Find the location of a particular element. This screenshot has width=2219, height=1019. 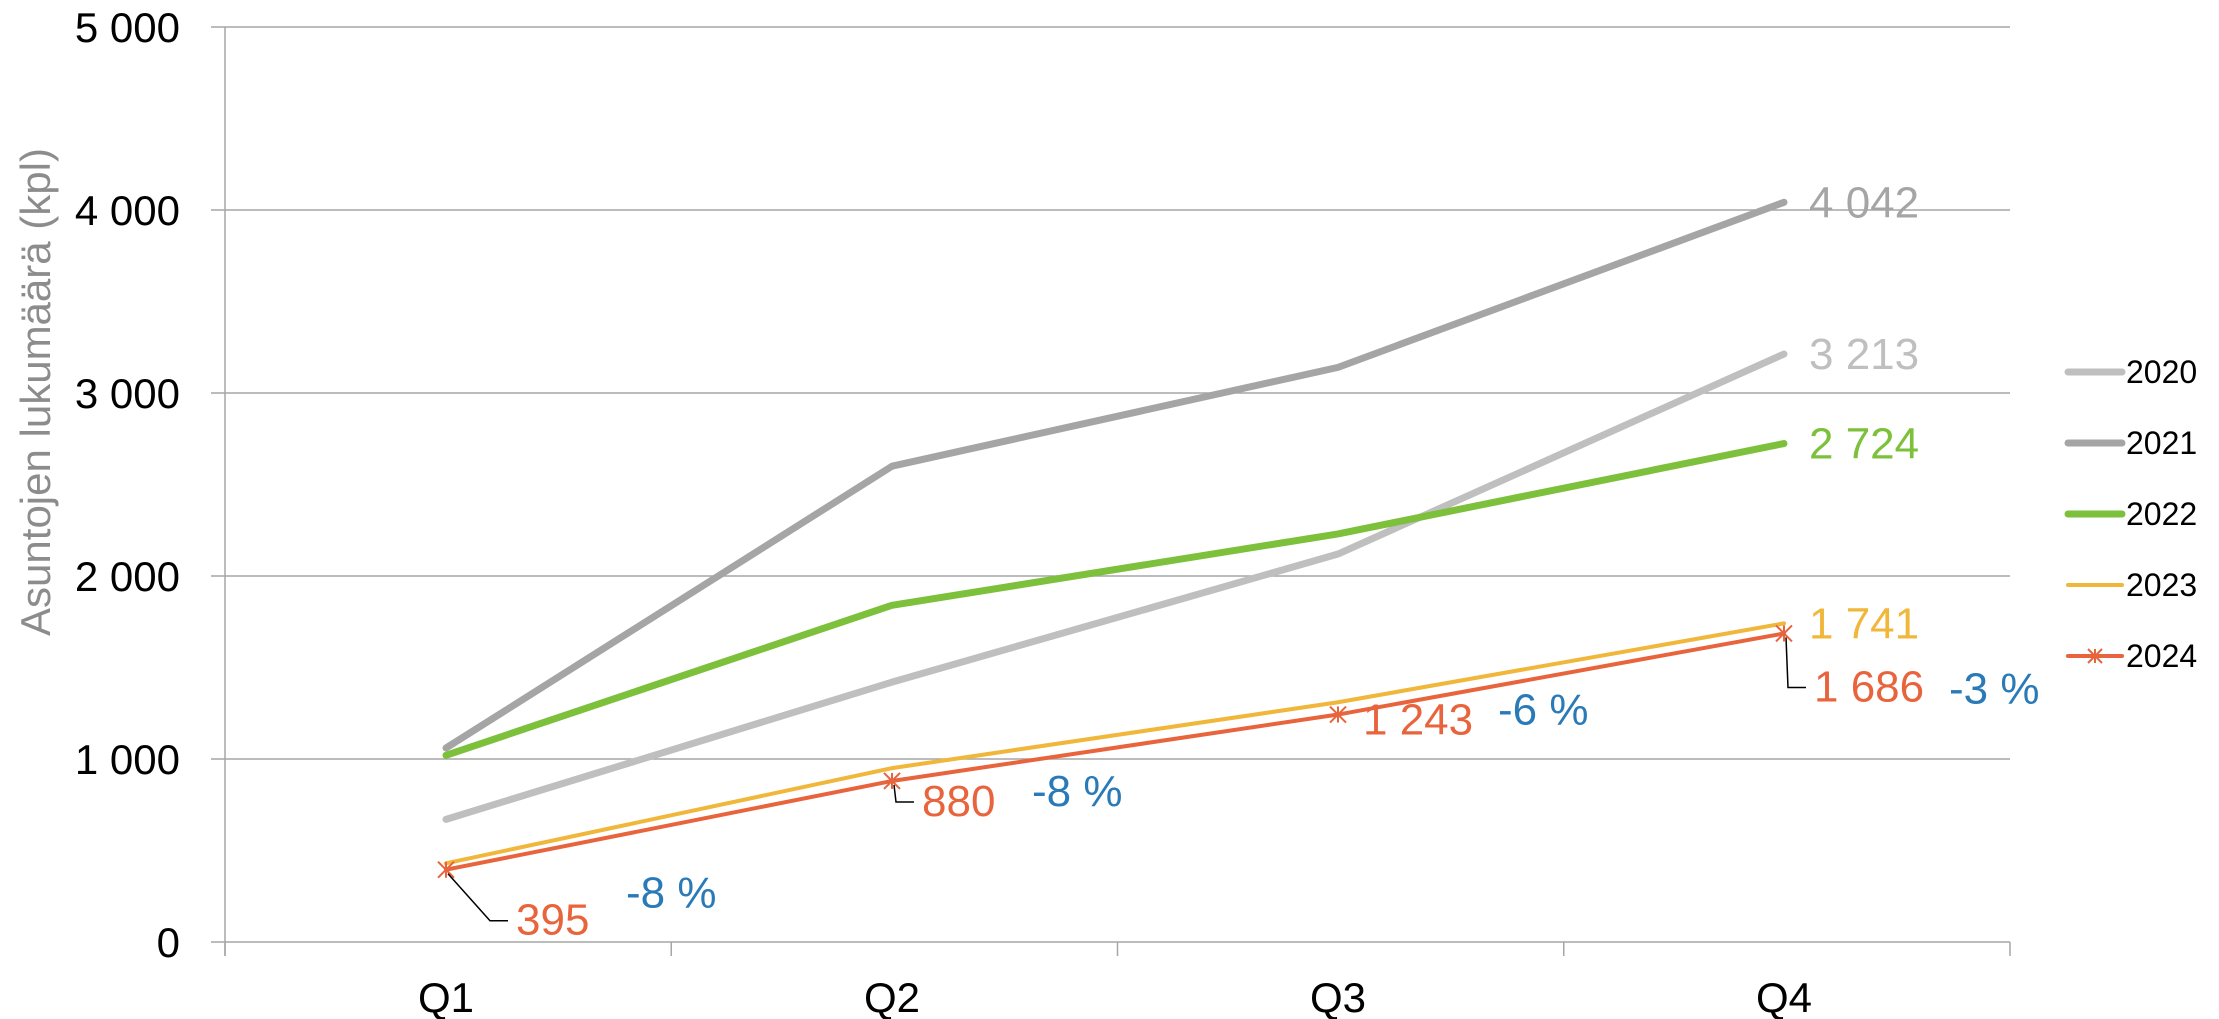

end-label-2020: 3 213 is located at coordinates (1864, 354).